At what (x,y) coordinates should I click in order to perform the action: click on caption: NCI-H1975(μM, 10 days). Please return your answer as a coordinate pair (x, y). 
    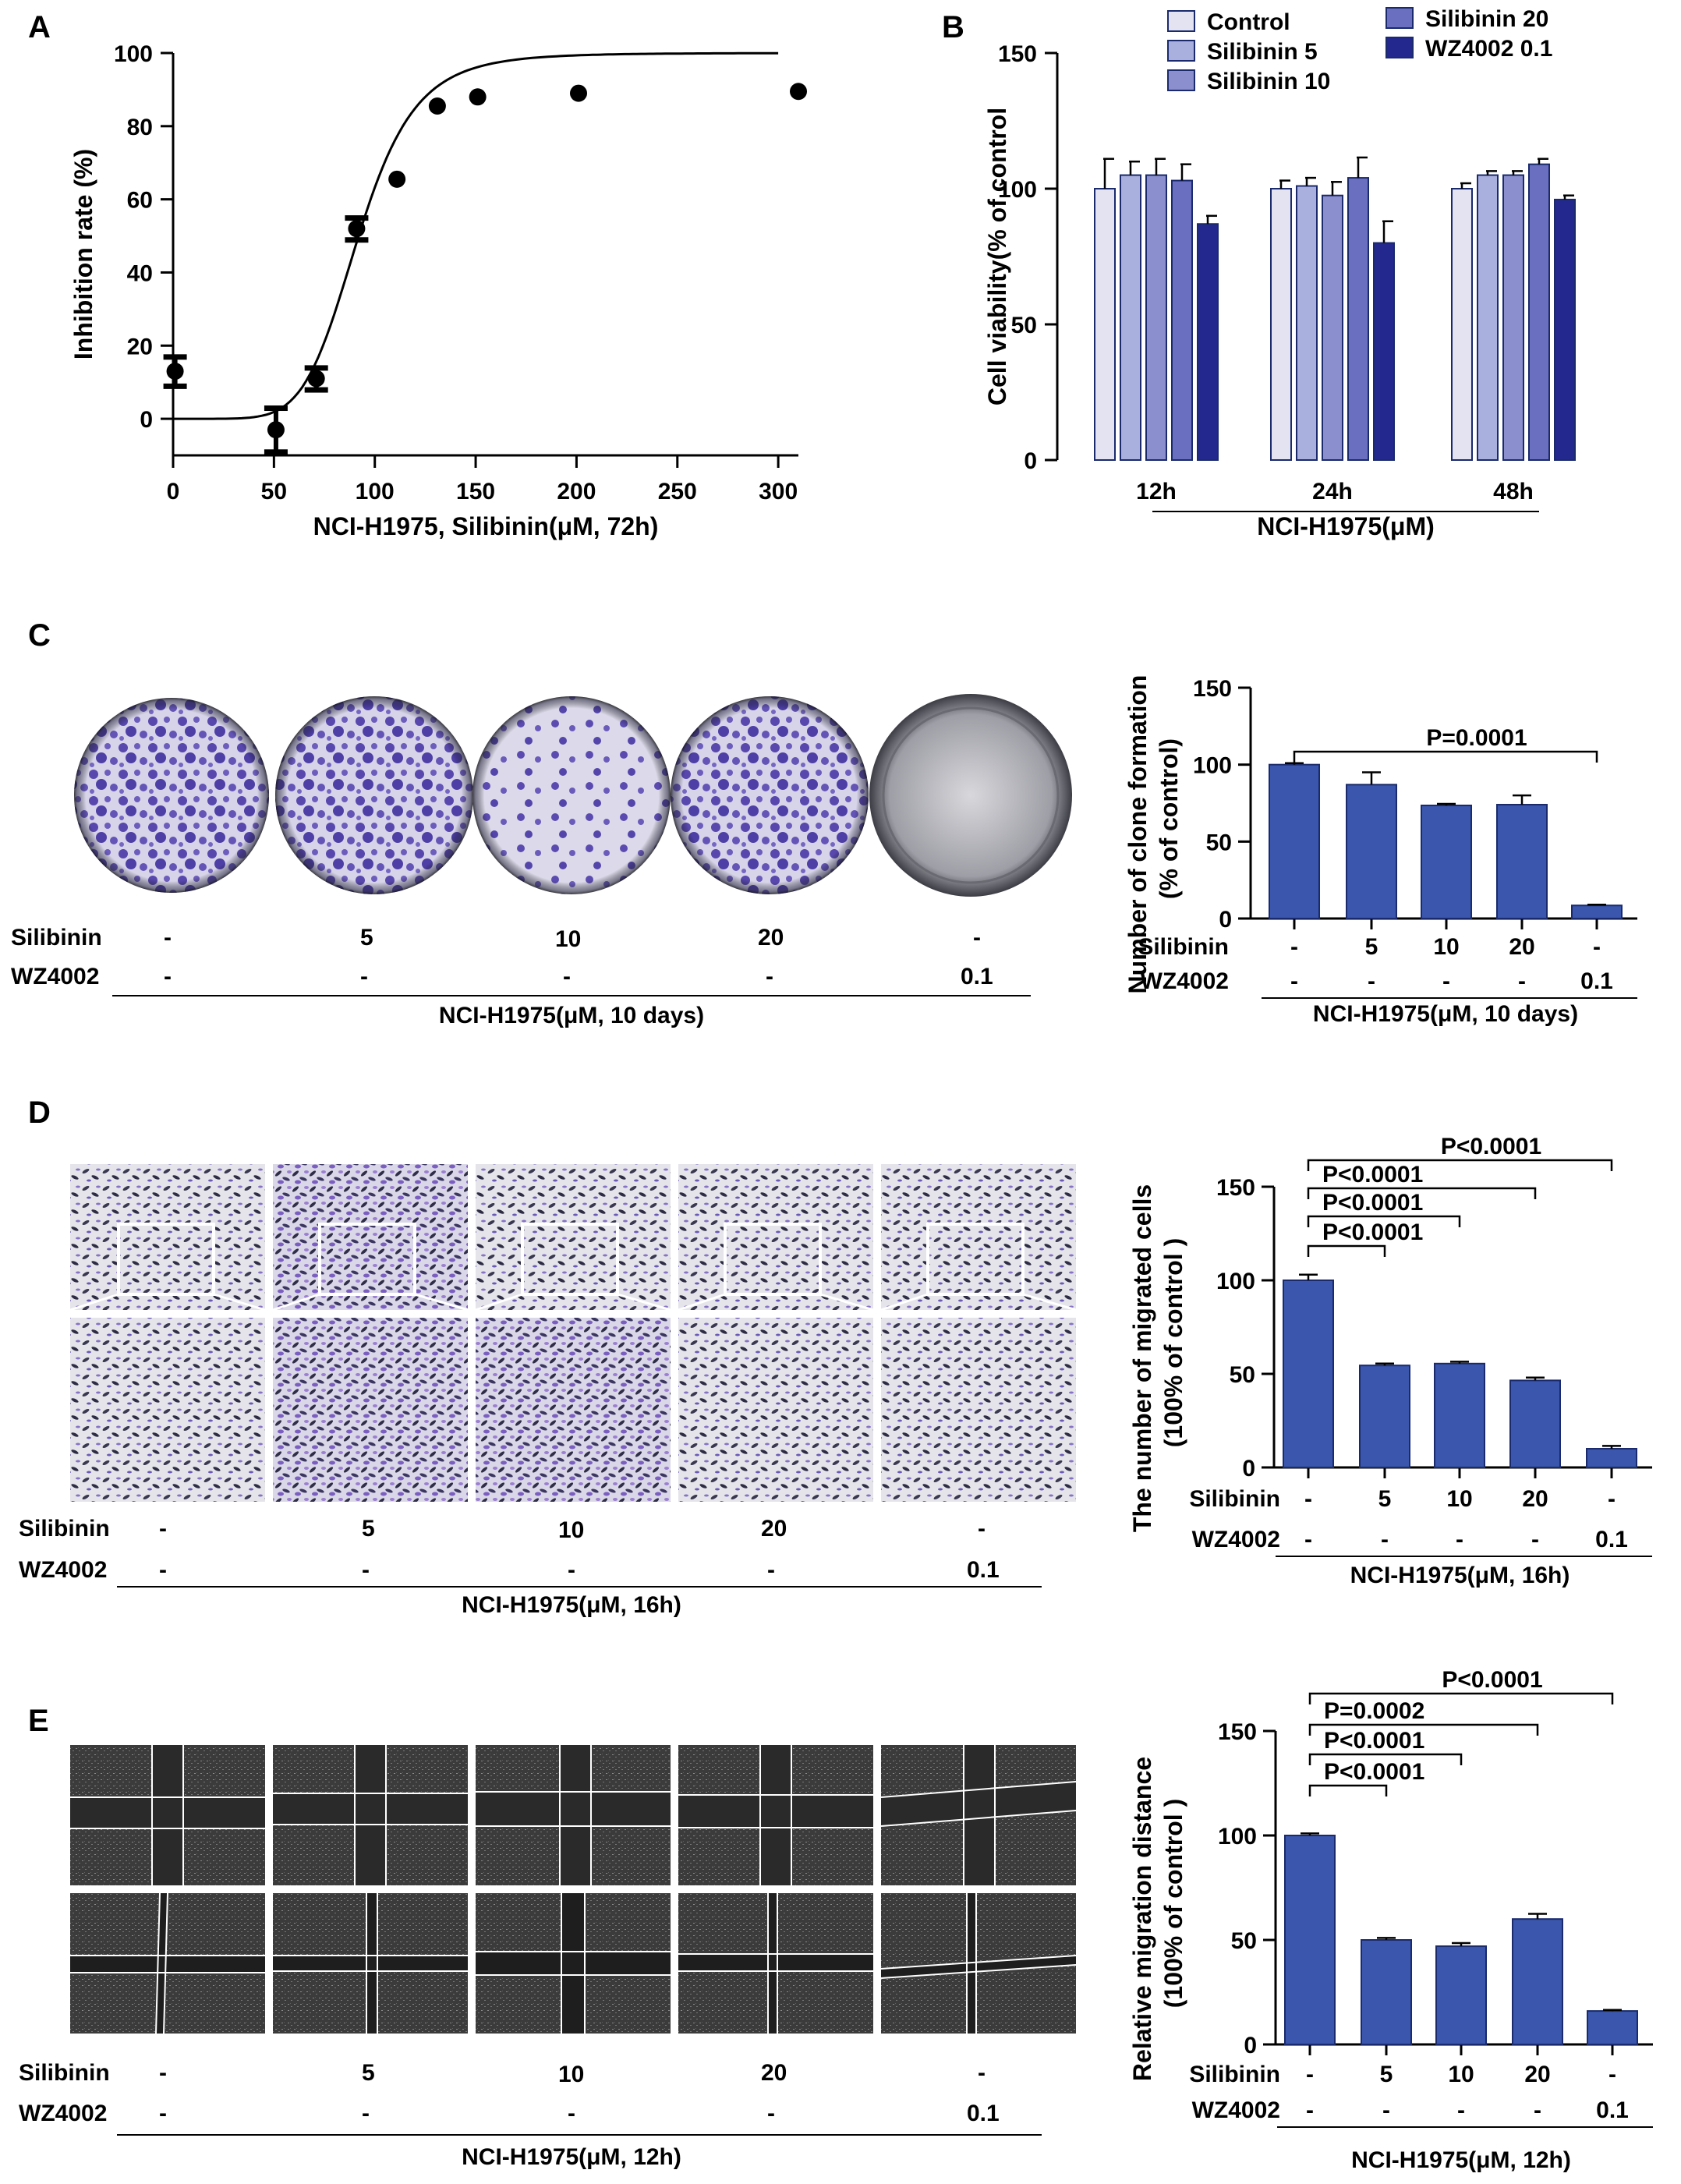
    Looking at the image, I should click on (571, 1016).